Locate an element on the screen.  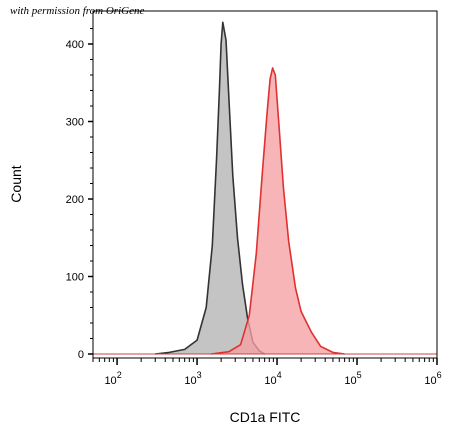
y-tick-label: 0 is located at coordinates (81, 355).